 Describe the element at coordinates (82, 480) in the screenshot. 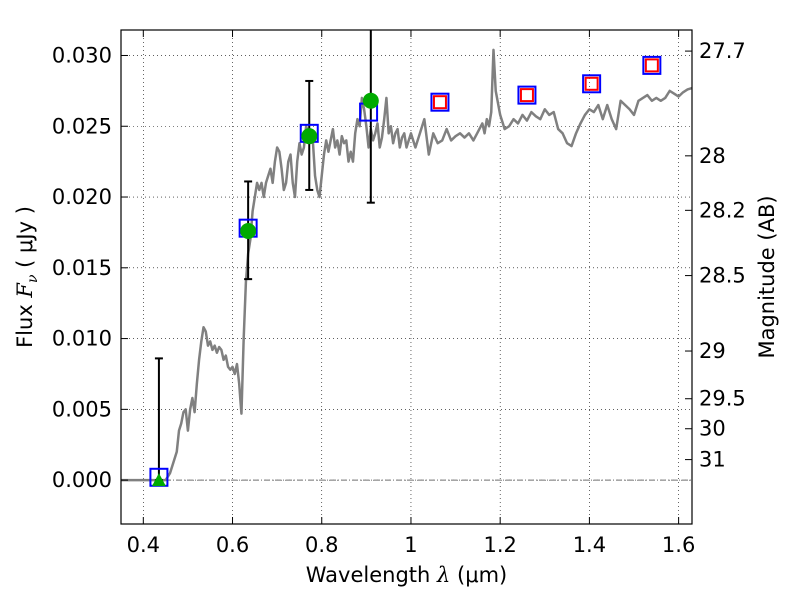

I see `y-tick-label: 0.000` at that location.